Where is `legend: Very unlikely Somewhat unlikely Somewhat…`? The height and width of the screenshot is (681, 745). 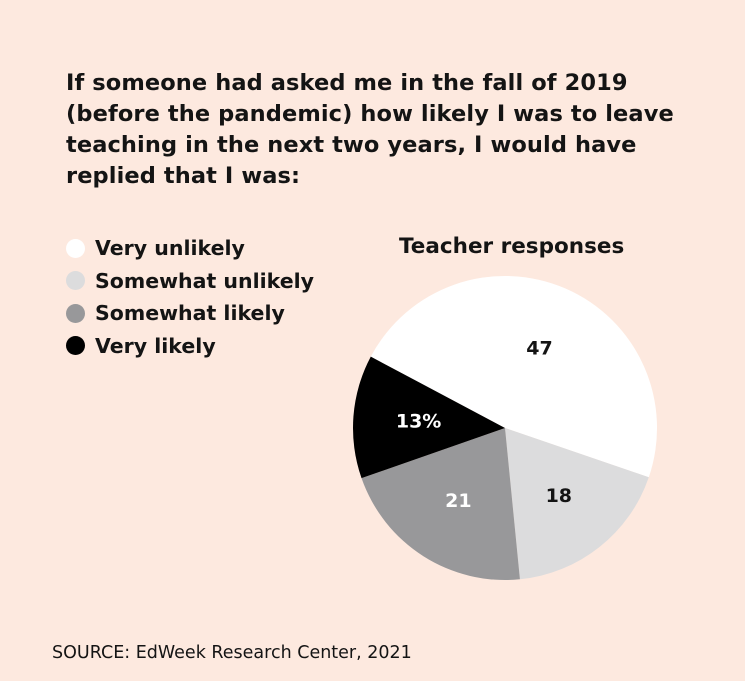
legend: Very unlikely Somewhat unlikely Somewhat… is located at coordinates (190, 297).